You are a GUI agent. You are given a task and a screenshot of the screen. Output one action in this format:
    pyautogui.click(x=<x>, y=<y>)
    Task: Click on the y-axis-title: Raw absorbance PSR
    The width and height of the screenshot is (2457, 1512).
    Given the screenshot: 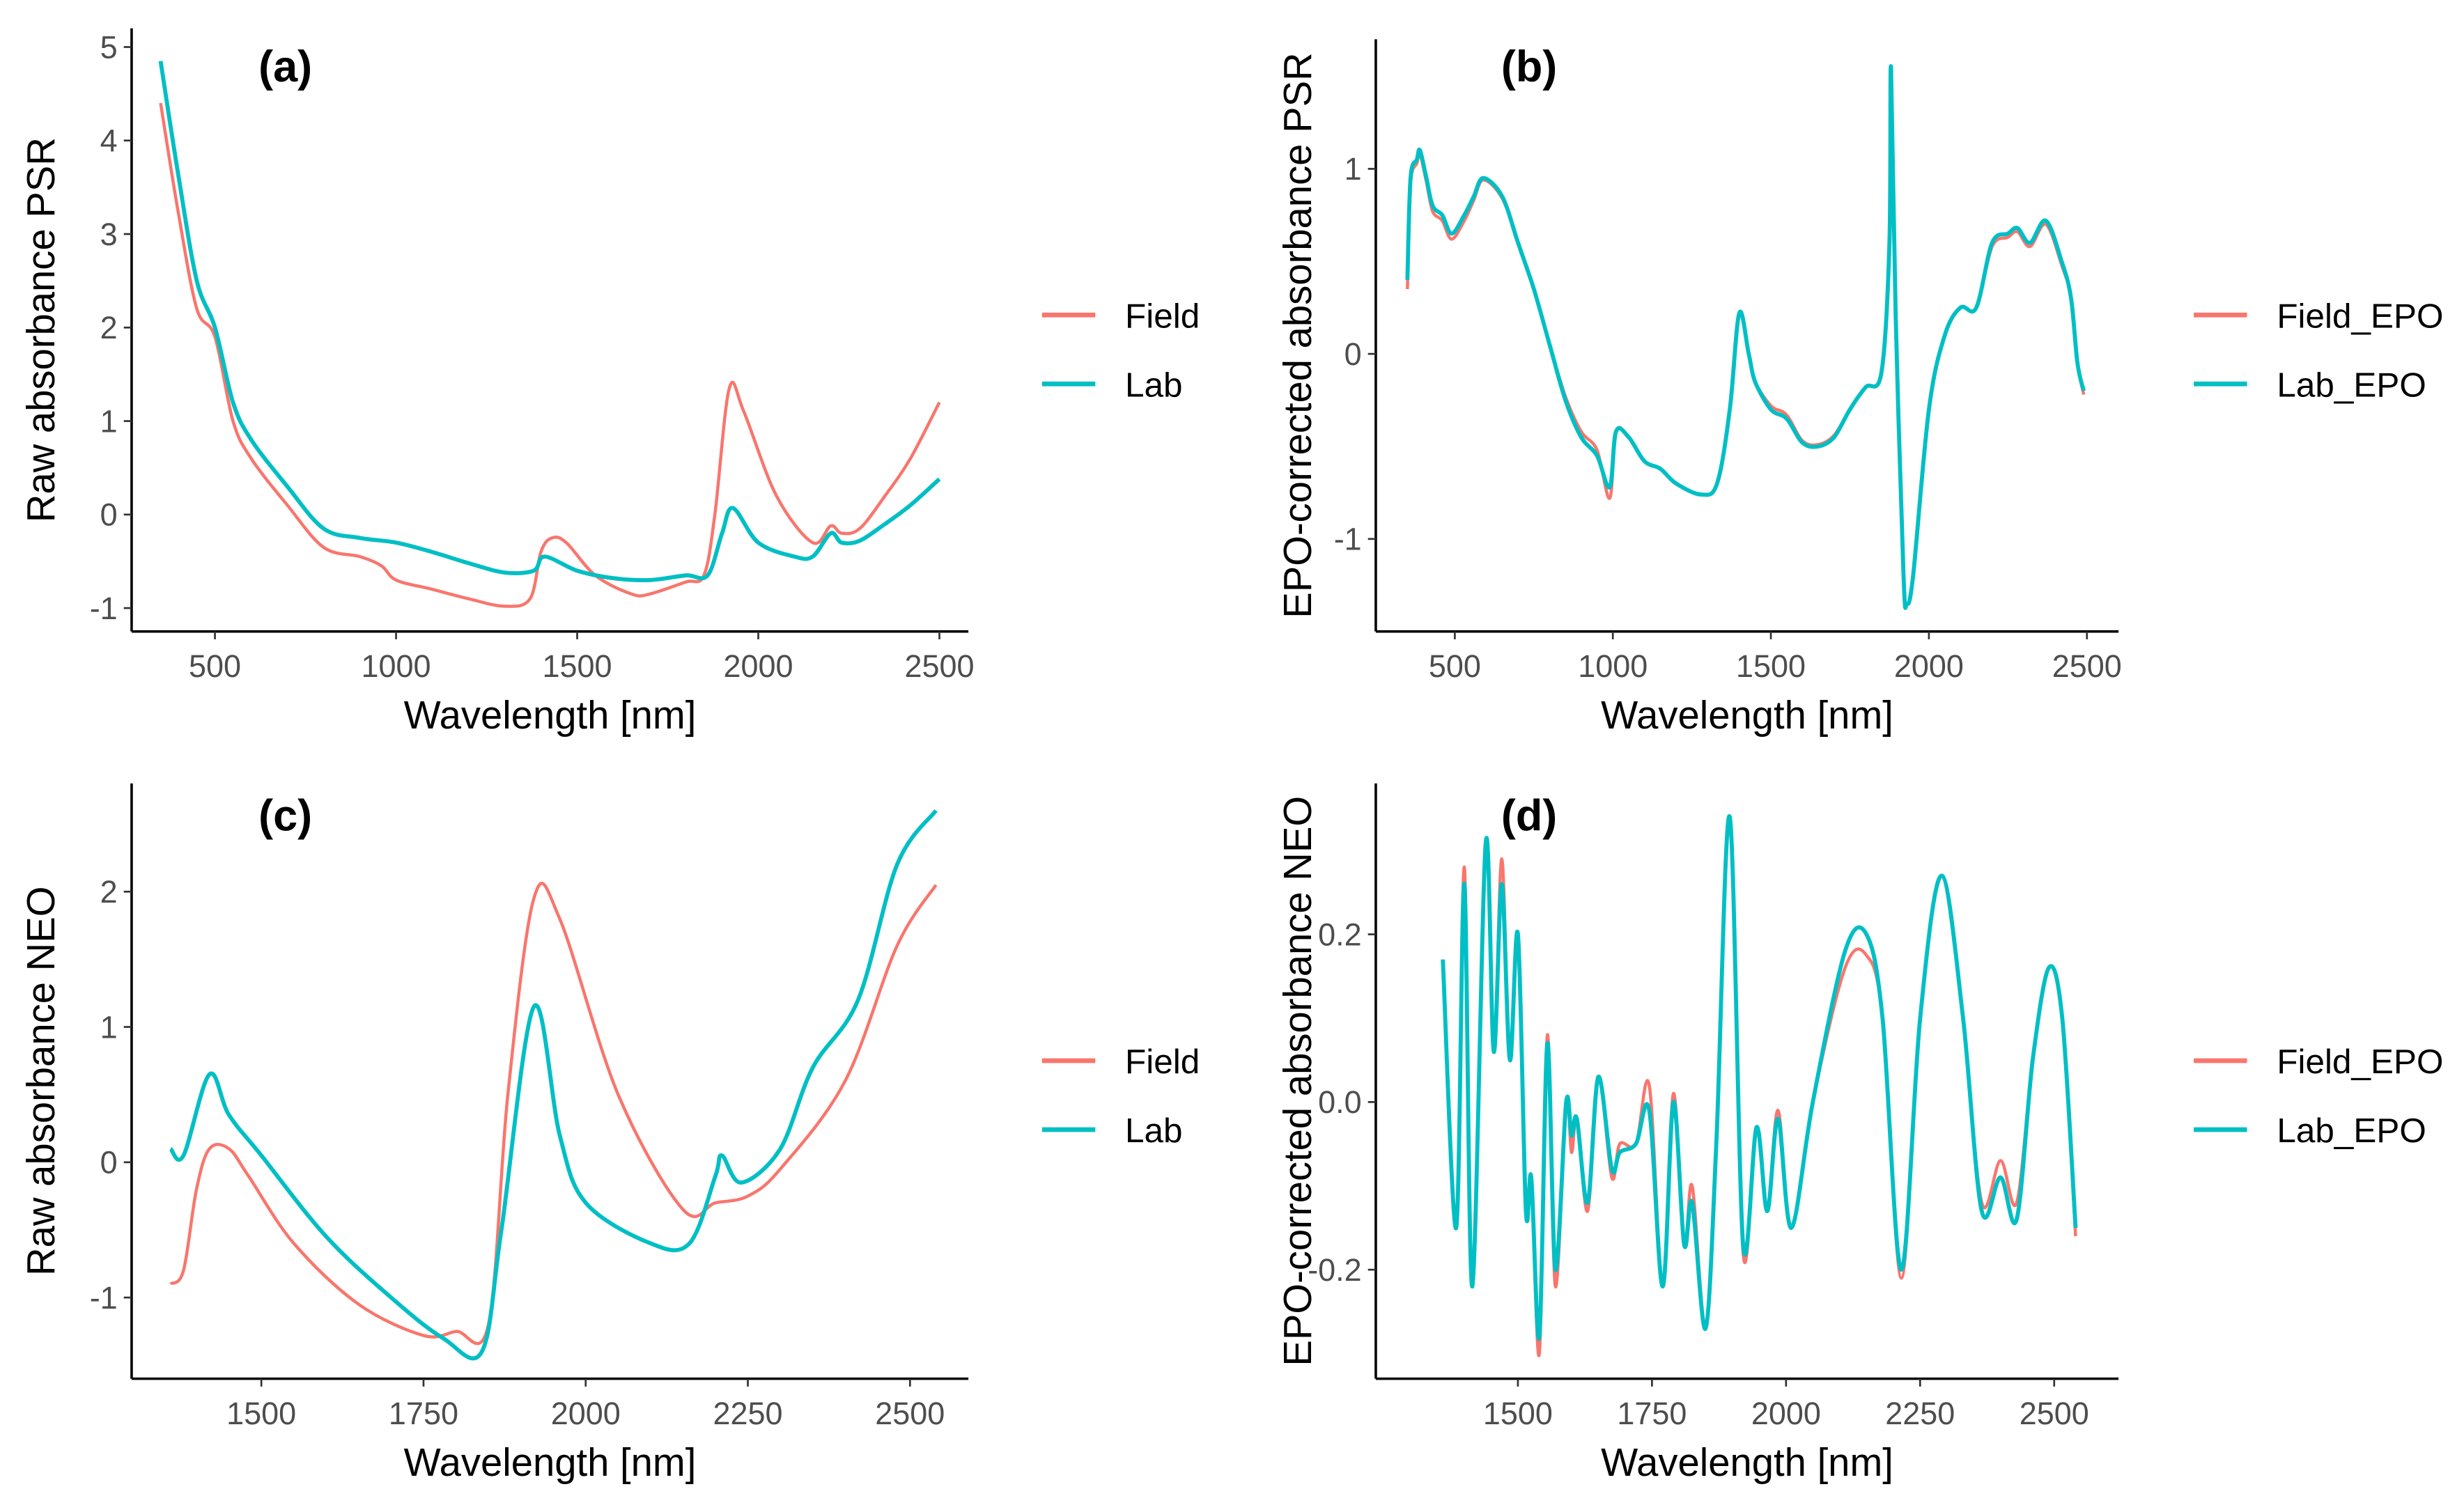 What is the action you would take?
    pyautogui.click(x=41, y=330)
    